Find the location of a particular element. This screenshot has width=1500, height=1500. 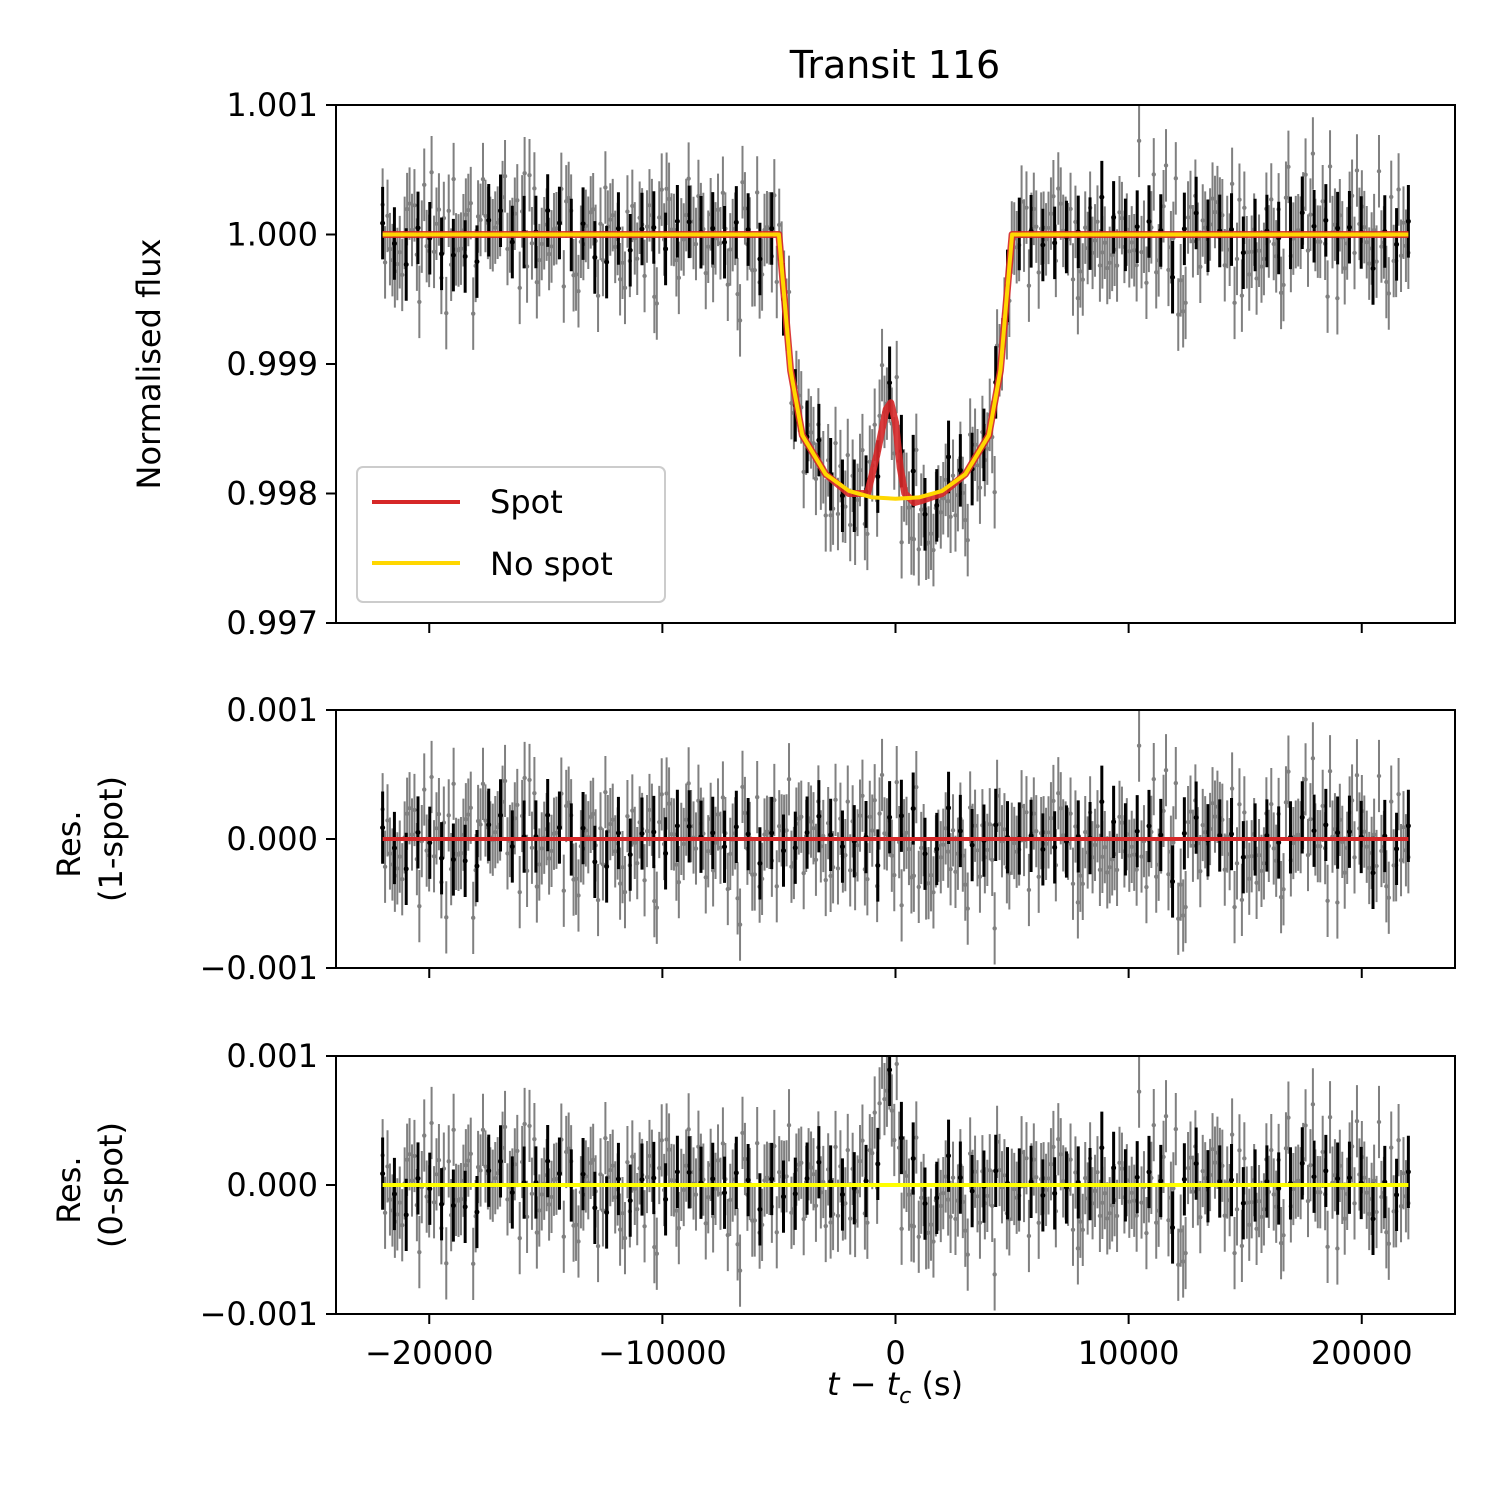

x-tick-label: −10000 is located at coordinates (662, 1353).